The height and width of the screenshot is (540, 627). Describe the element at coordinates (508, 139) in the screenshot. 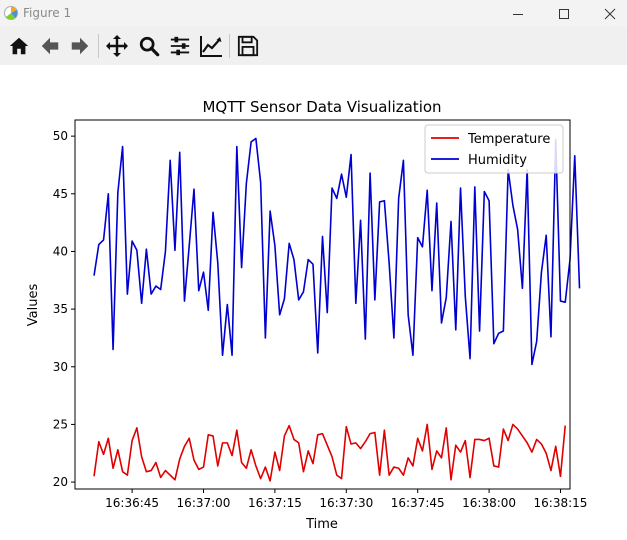

I see `legend-label-temperature: Temperature` at that location.